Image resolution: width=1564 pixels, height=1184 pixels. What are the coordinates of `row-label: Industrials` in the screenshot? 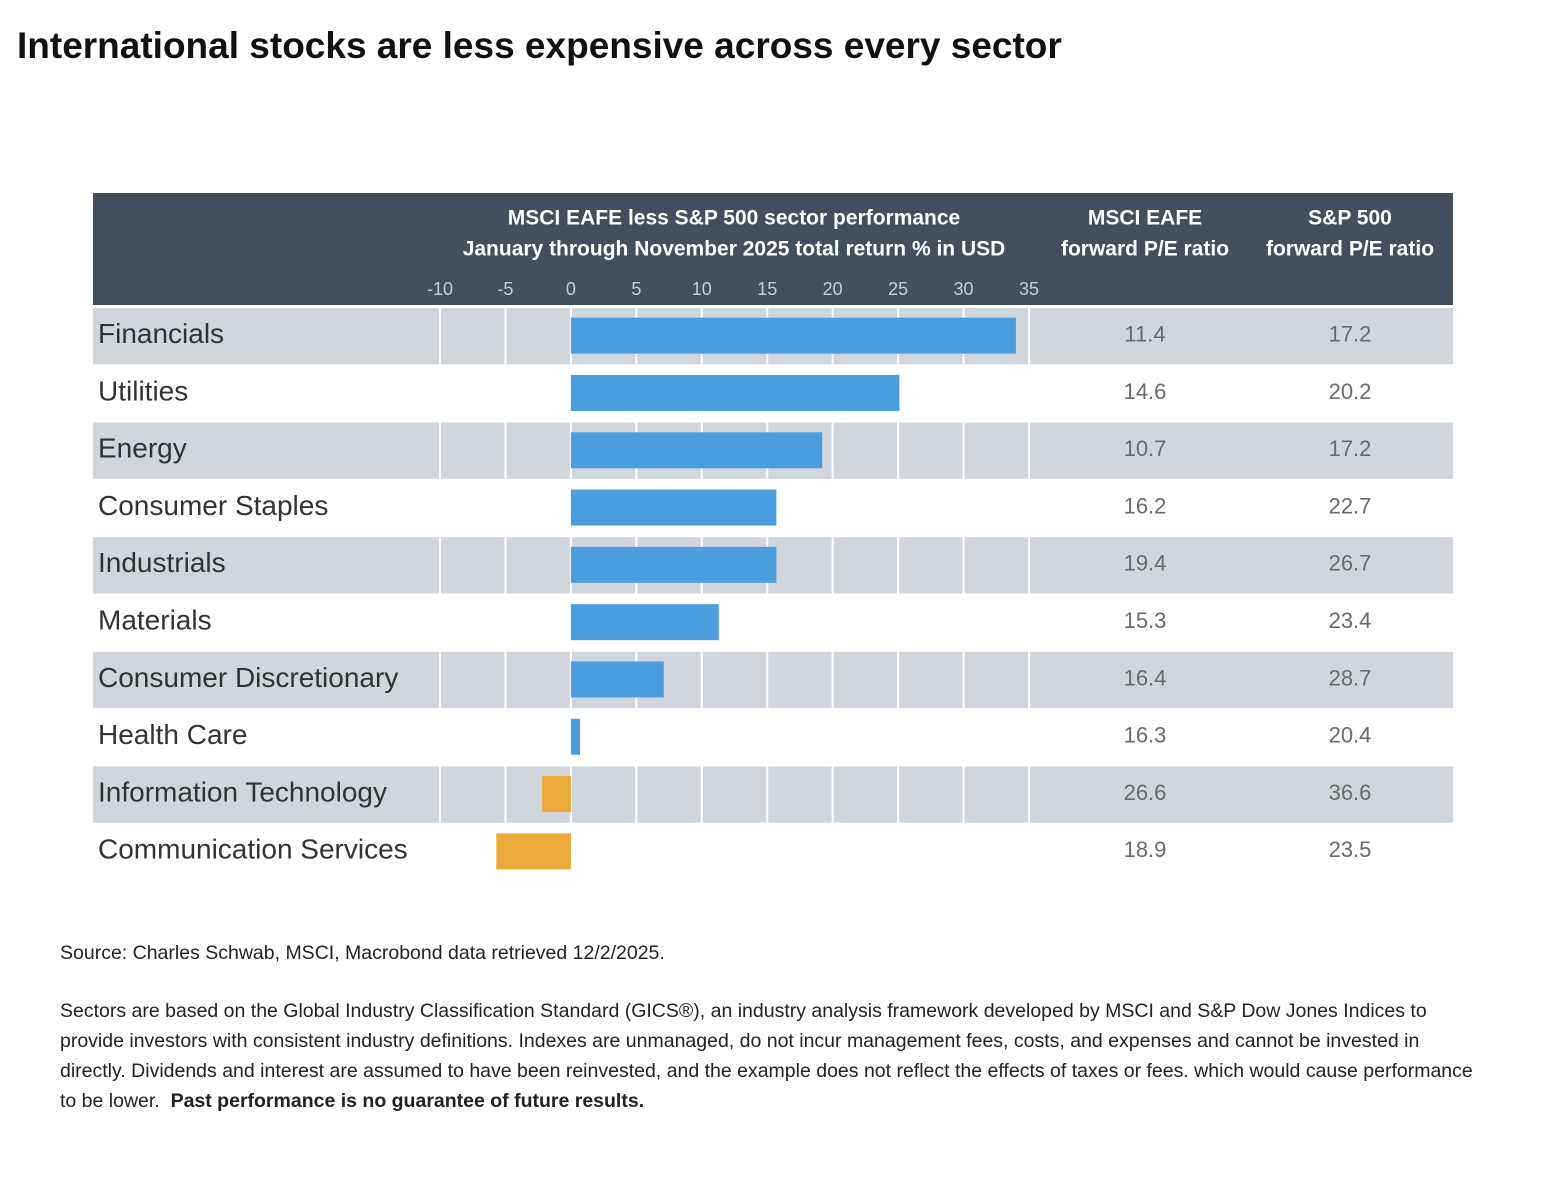 It's located at (162, 562).